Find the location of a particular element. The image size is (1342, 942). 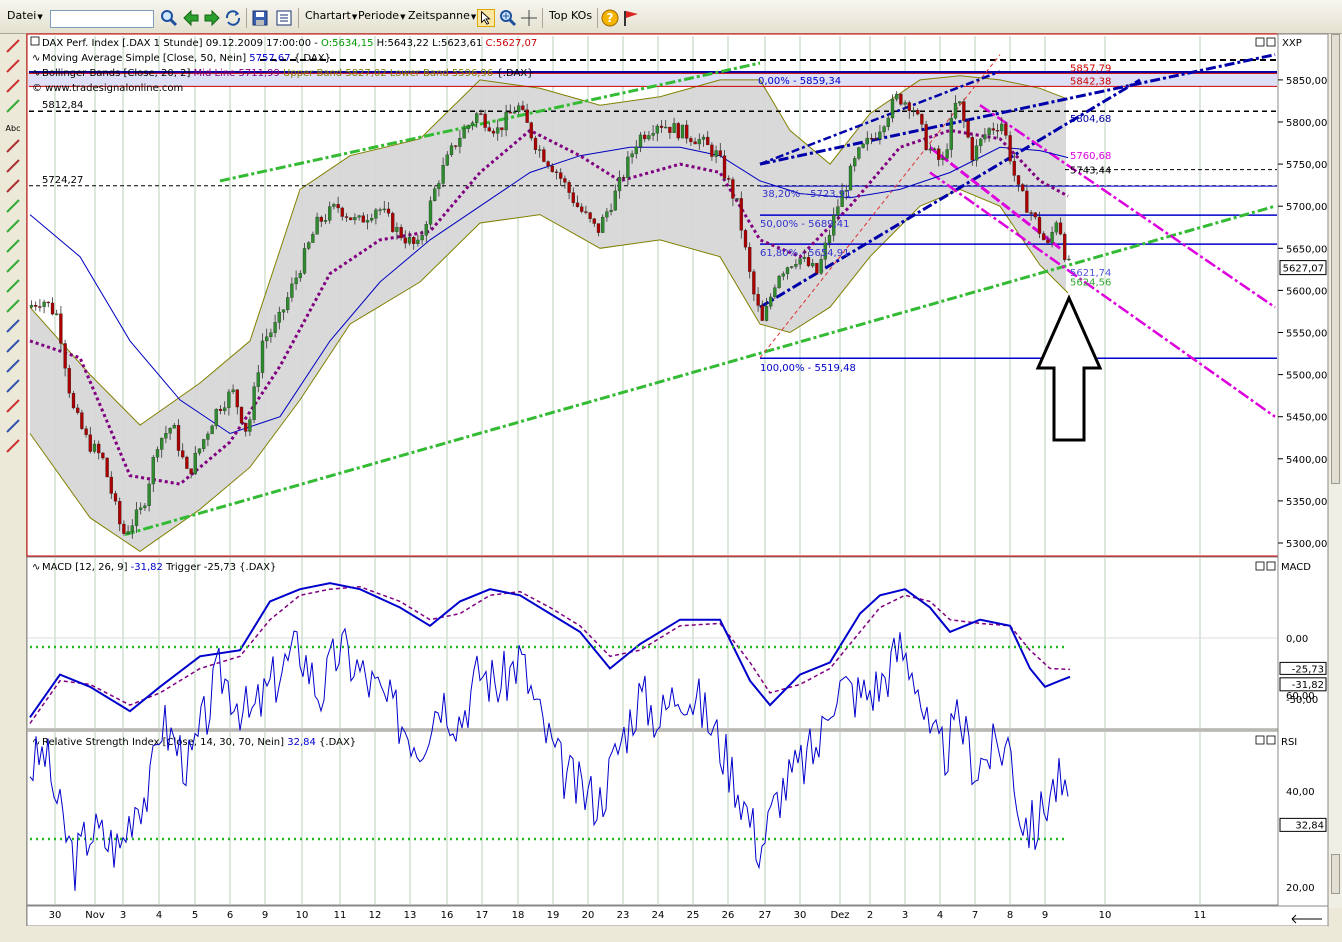

file-menu: Datei▼ is located at coordinates (25, 15).